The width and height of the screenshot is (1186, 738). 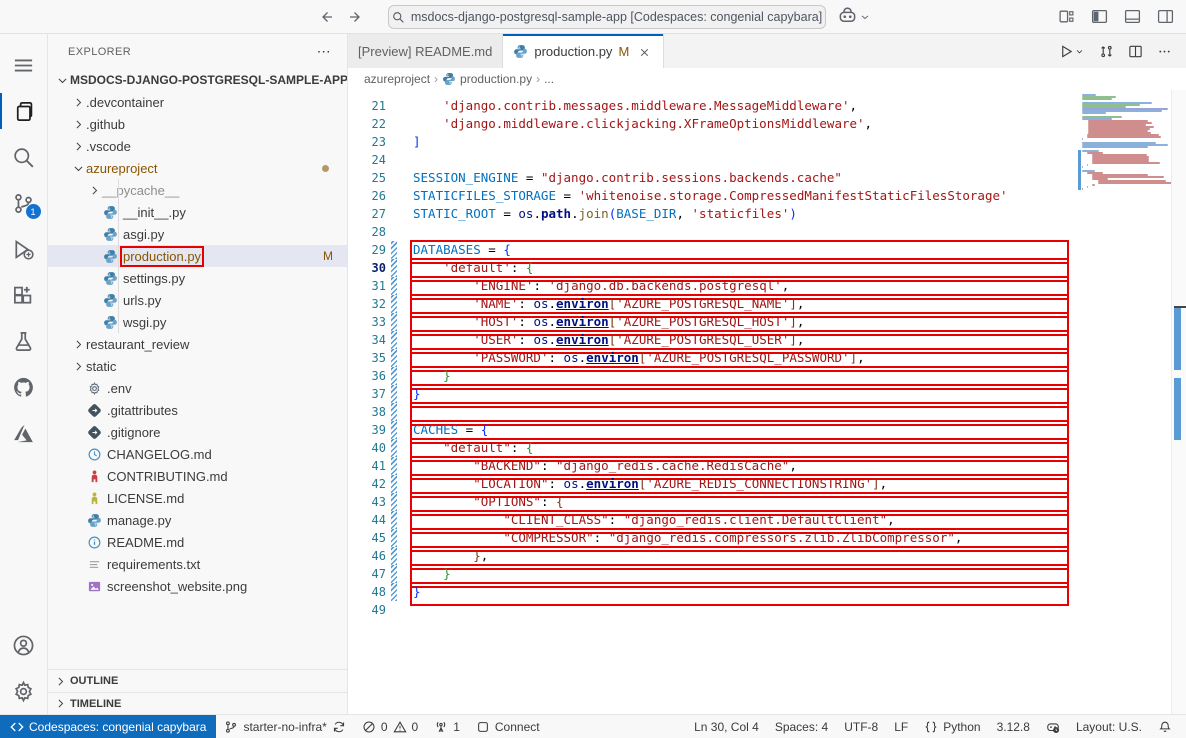 What do you see at coordinates (197, 168) in the screenshot?
I see `tree-item-azureproject: azureproject` at bounding box center [197, 168].